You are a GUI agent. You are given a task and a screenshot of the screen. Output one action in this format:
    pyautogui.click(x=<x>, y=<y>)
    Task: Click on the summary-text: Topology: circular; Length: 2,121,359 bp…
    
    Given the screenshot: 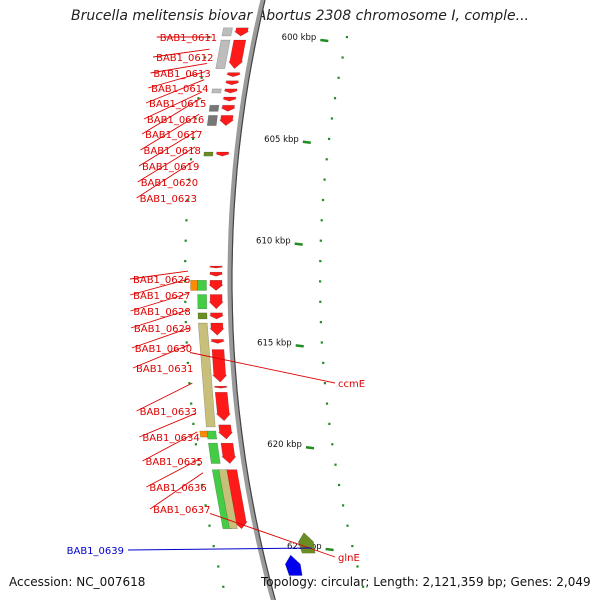 What is the action you would take?
    pyautogui.click(x=426, y=582)
    